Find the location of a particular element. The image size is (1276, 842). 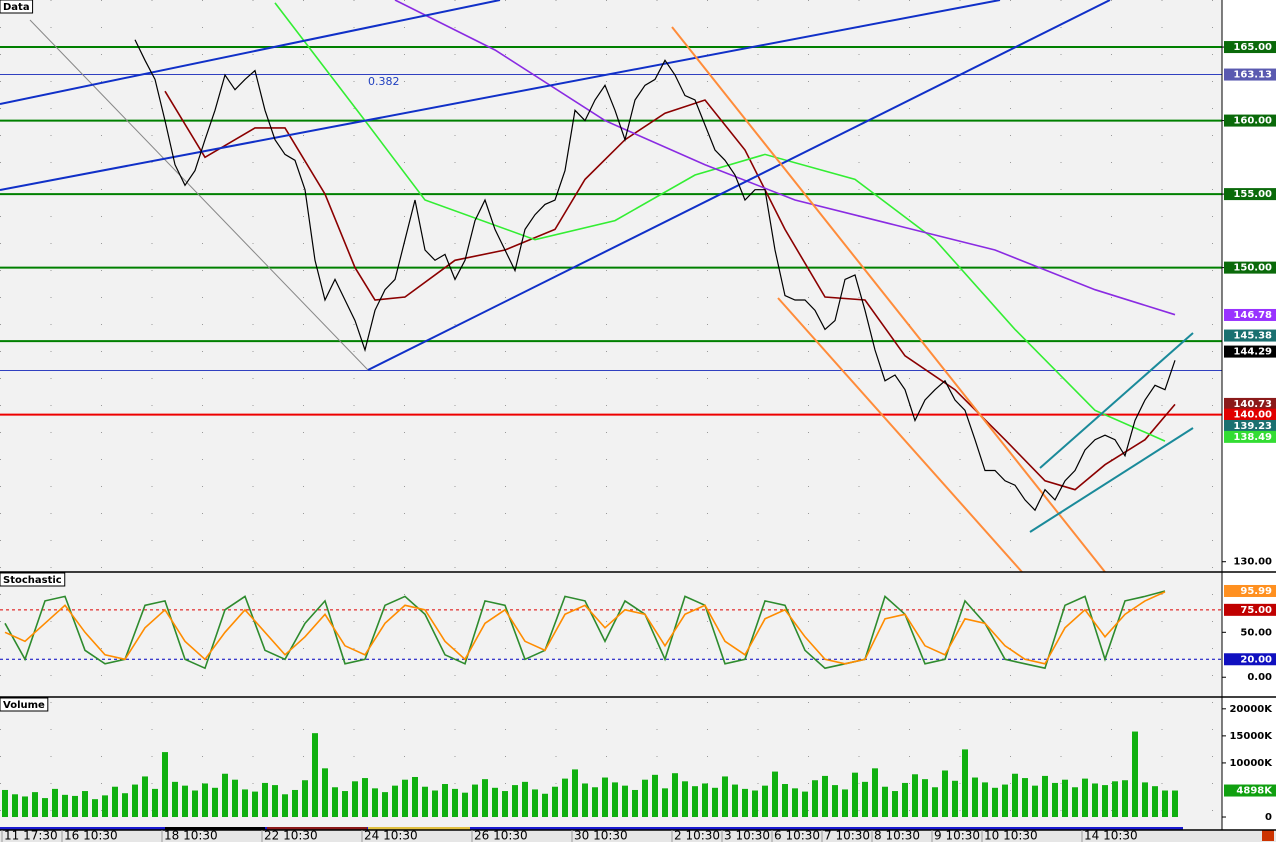

price-tag-label: 139.23 is located at coordinates (1252, 426).